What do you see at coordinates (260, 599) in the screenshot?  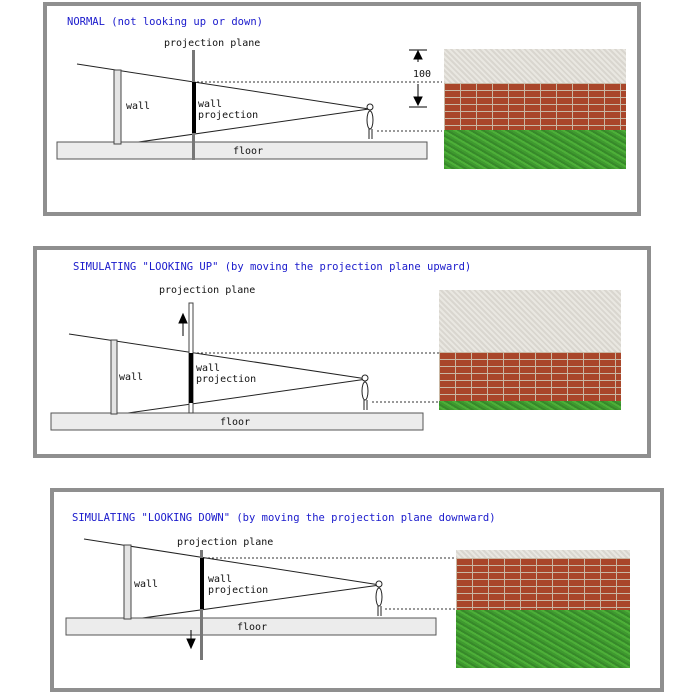 I see `diagram-looking-down` at bounding box center [260, 599].